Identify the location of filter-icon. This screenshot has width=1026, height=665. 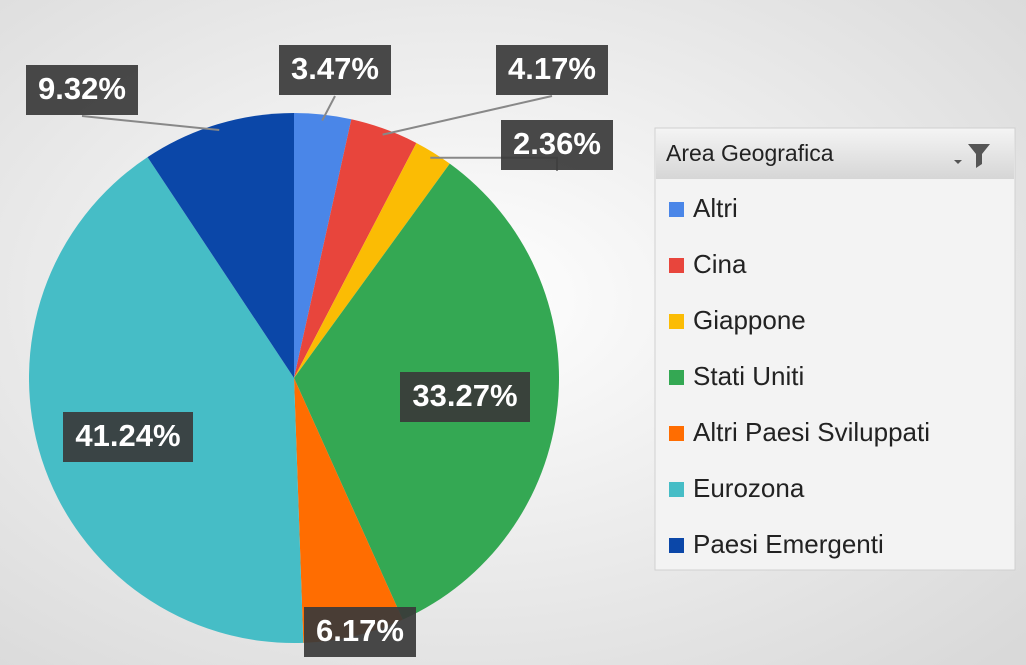
(972, 156).